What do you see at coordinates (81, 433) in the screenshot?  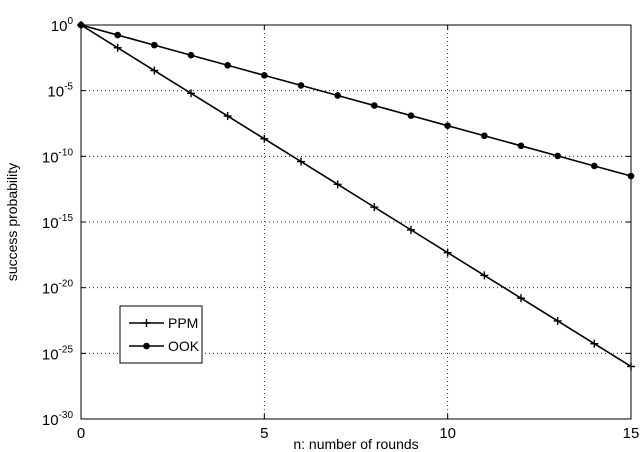 I see `x-tick-label: 0` at bounding box center [81, 433].